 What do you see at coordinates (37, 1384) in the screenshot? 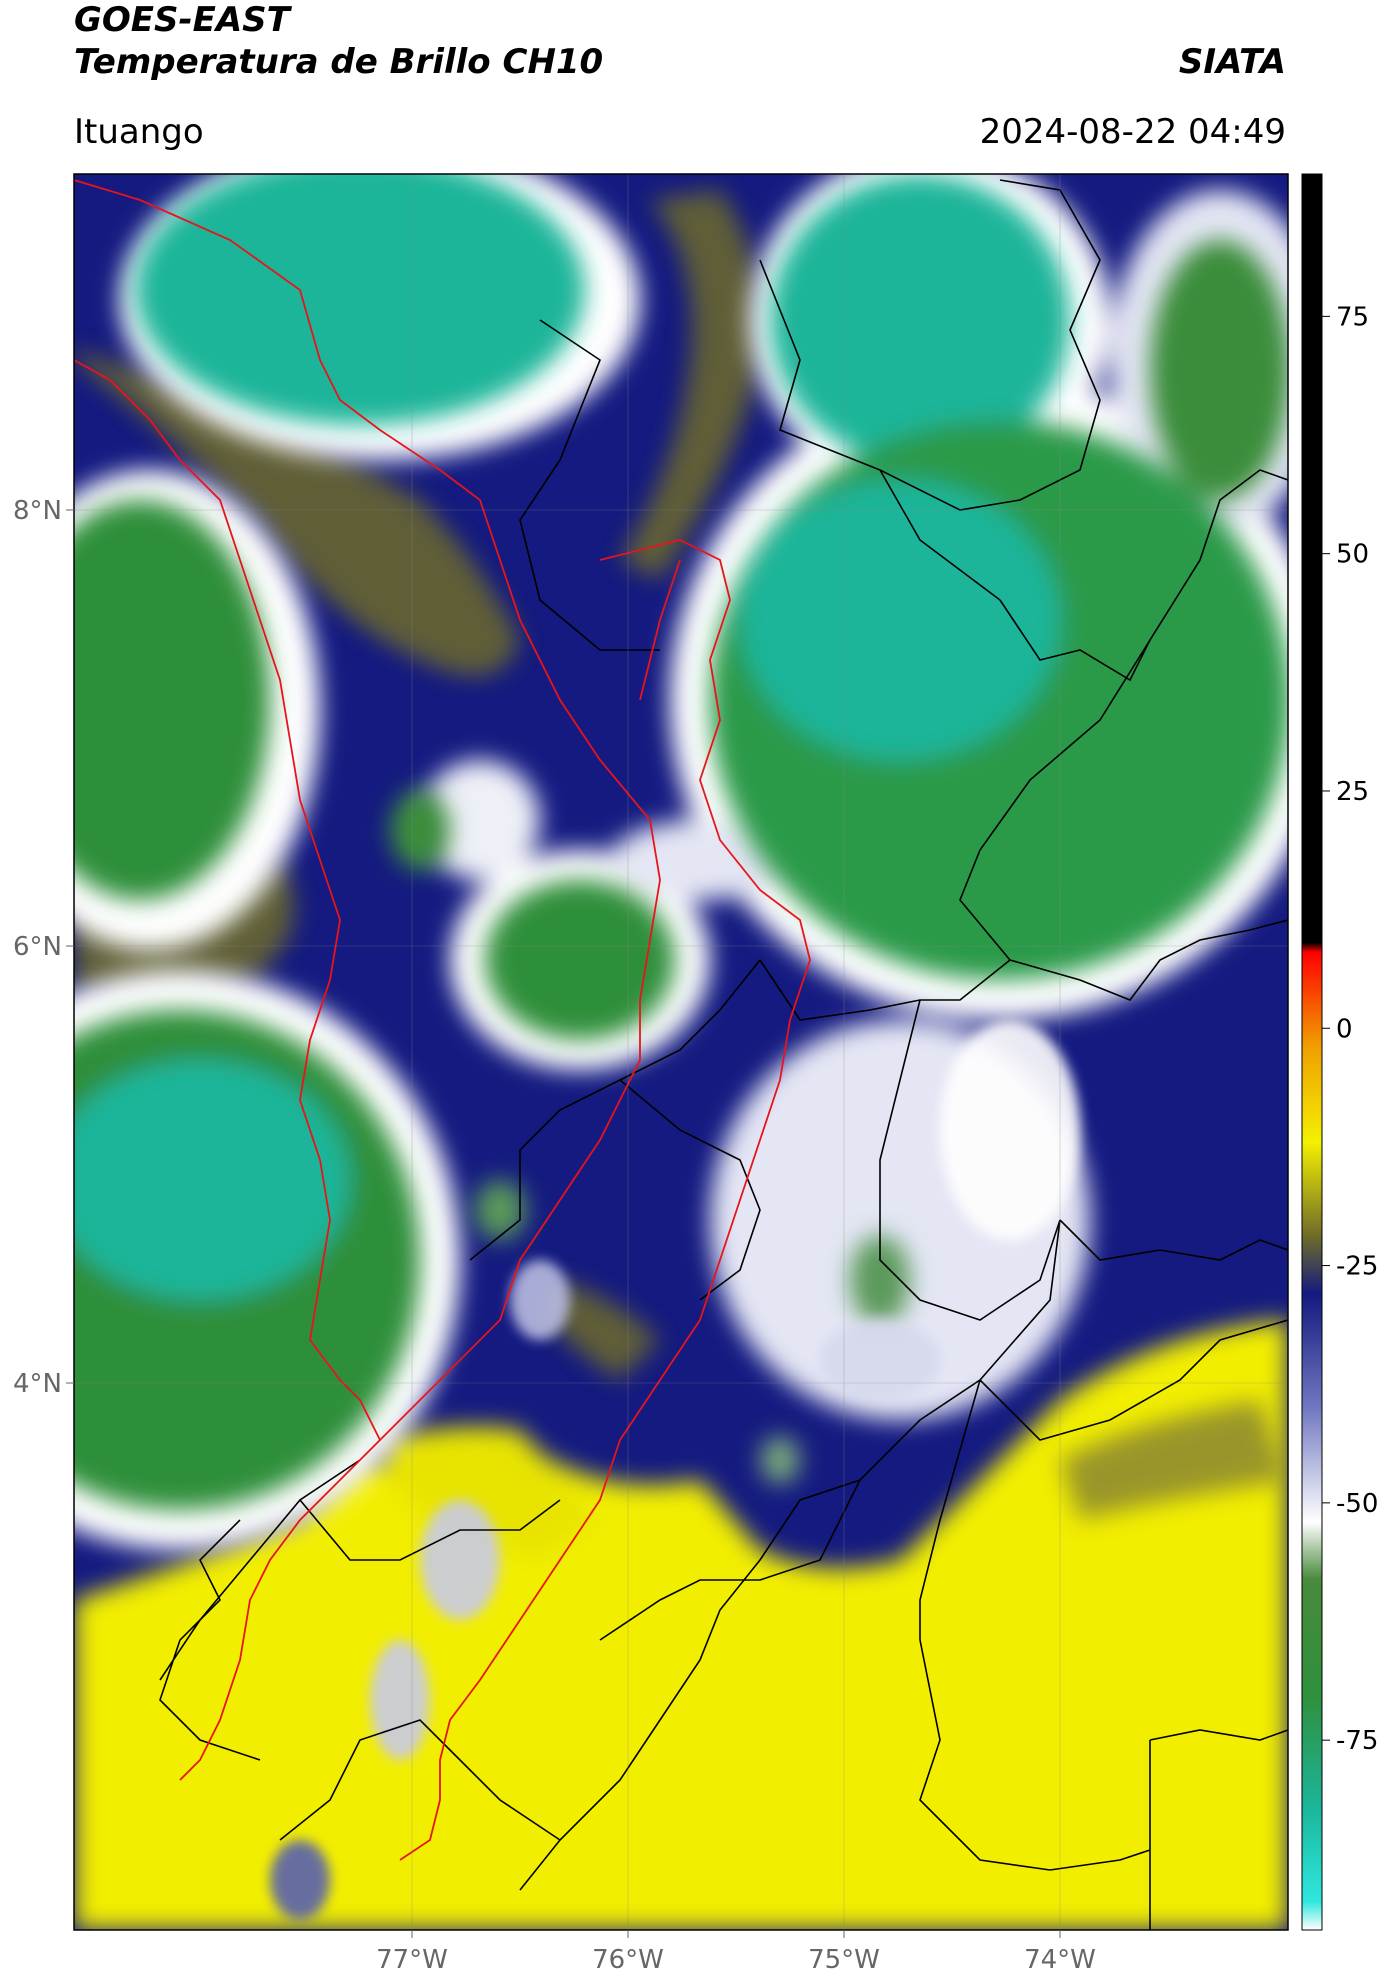
I see `lat-tick-label: 4°N` at bounding box center [37, 1384].